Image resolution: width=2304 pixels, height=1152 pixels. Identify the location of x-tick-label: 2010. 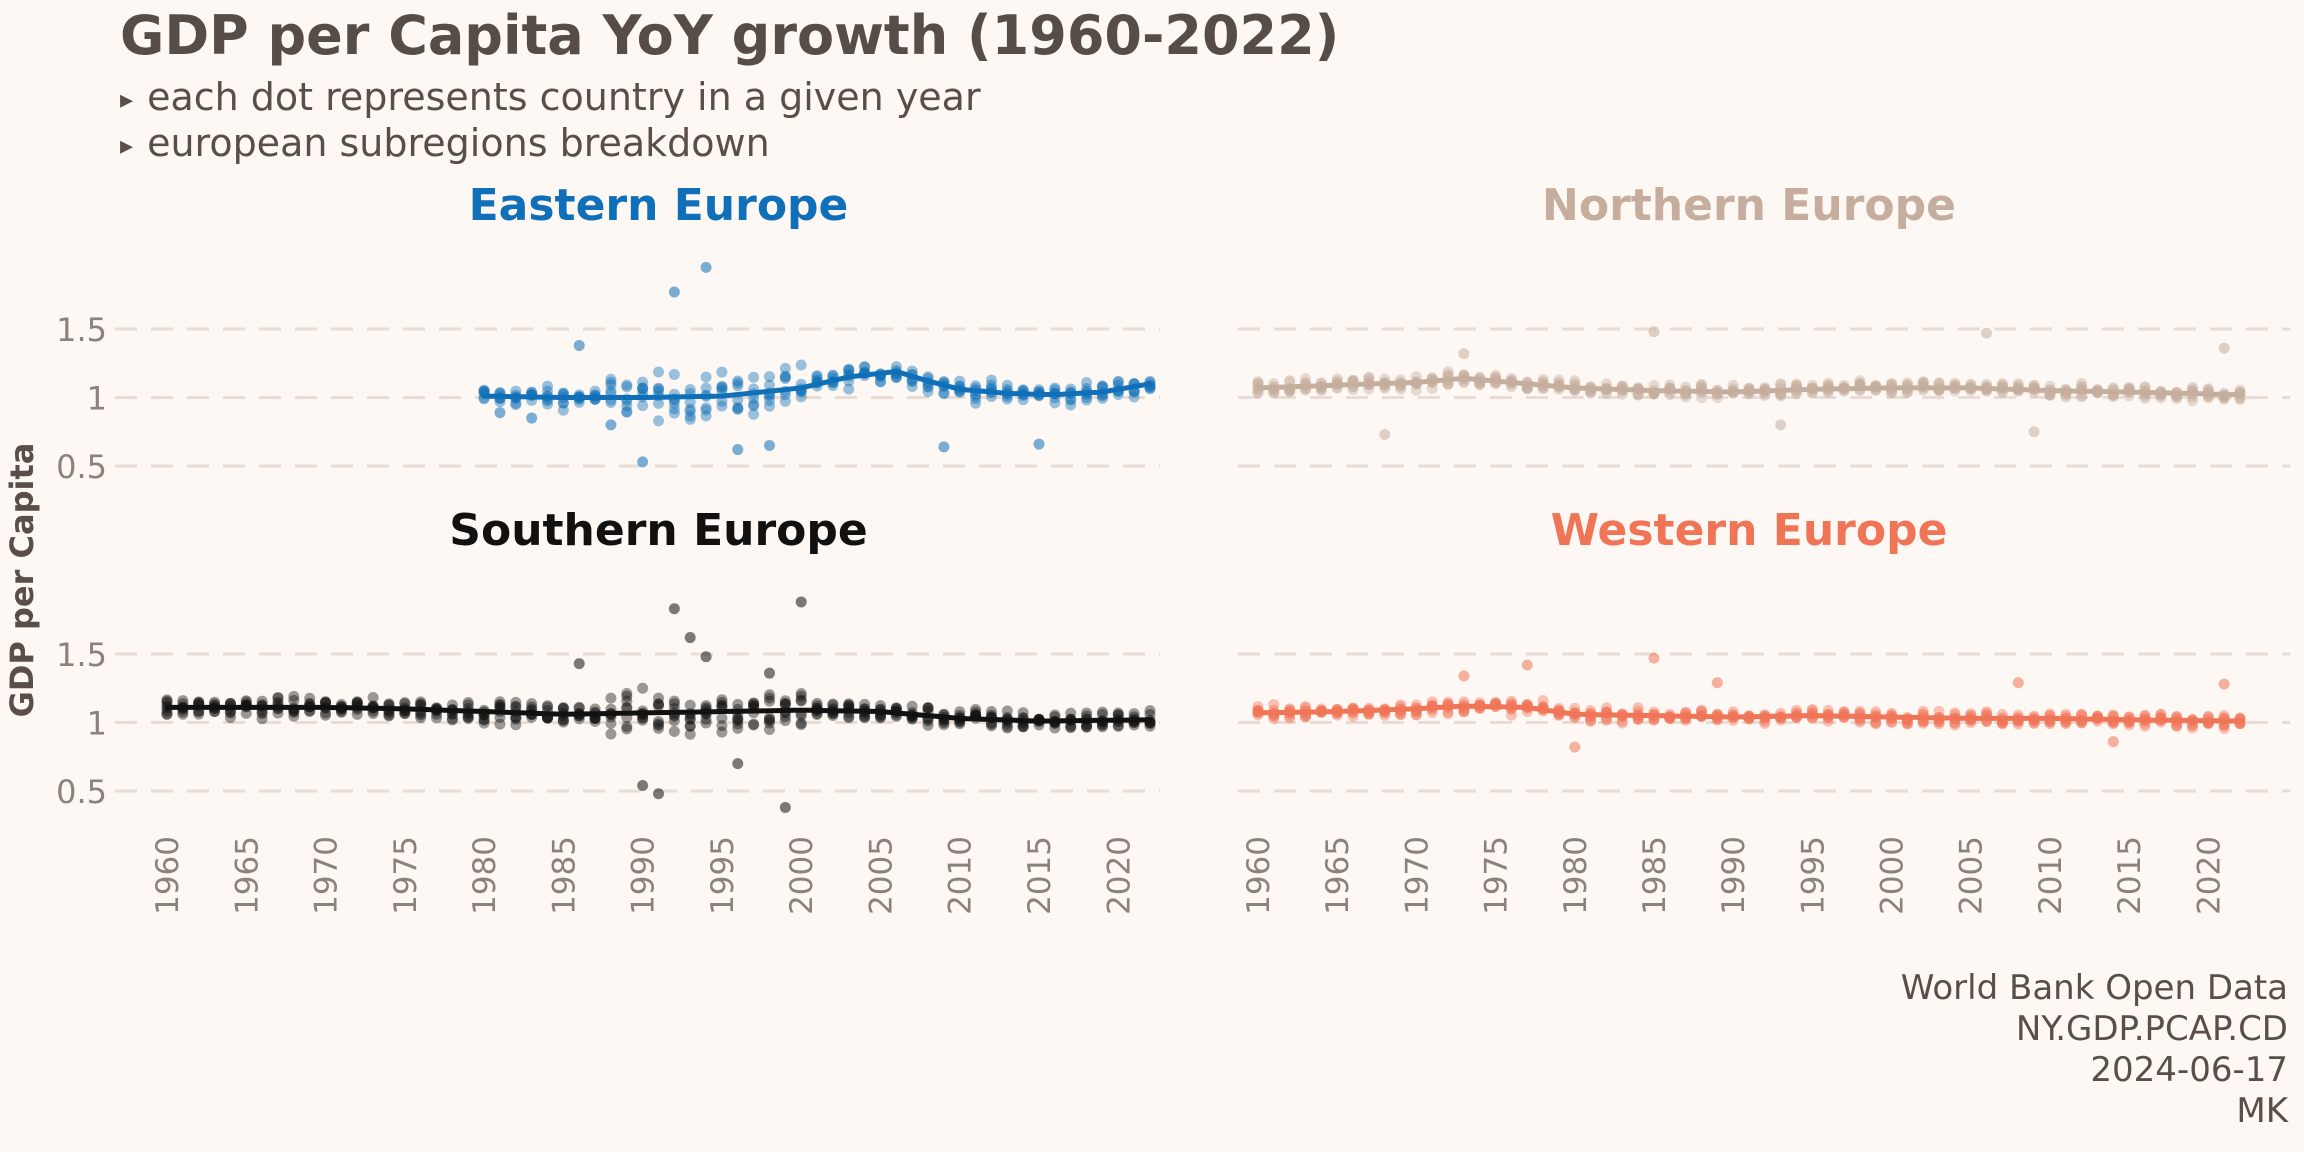
(2051, 875).